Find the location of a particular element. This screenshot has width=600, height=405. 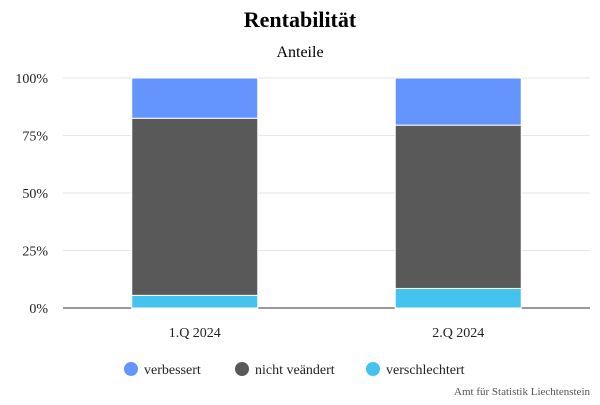

y-tick-label: 75% is located at coordinates (35, 137).